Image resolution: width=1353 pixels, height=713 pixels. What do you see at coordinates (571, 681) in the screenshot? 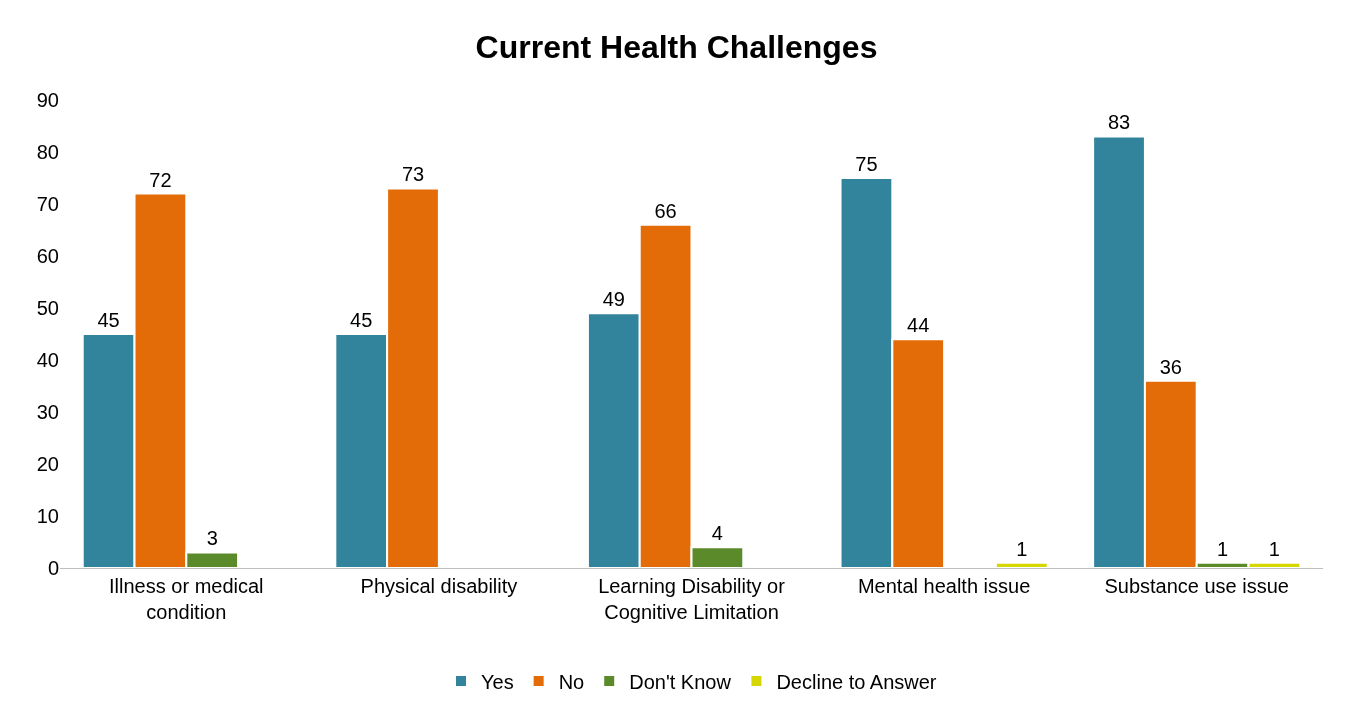
I see `legend-label: No` at bounding box center [571, 681].